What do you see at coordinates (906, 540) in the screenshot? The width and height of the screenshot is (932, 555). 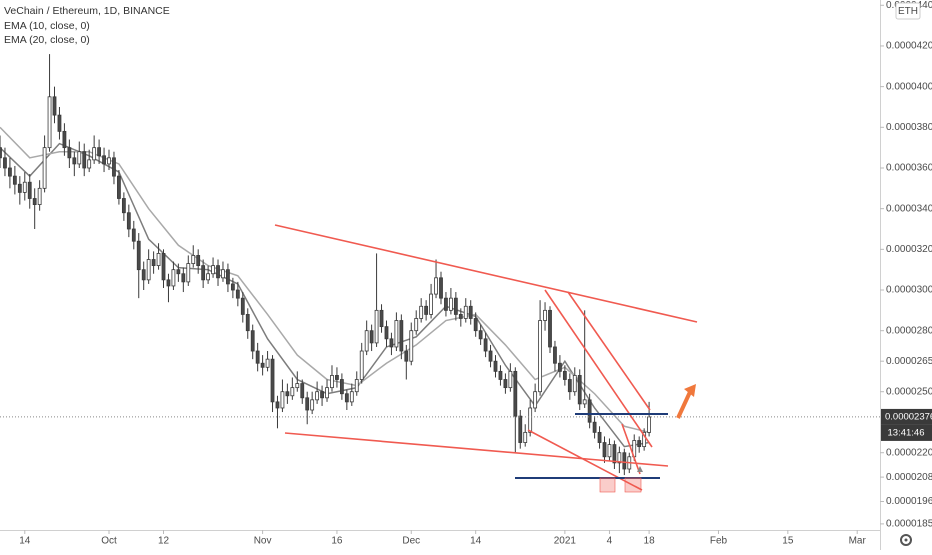 I see `settings-icon` at bounding box center [906, 540].